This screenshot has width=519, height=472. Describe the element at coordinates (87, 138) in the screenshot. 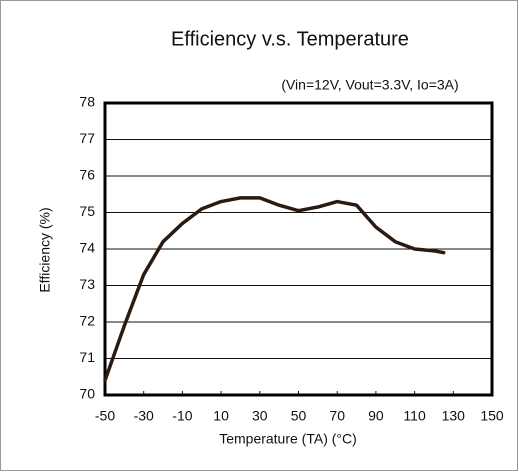

I see `y-tick-label: 77` at that location.